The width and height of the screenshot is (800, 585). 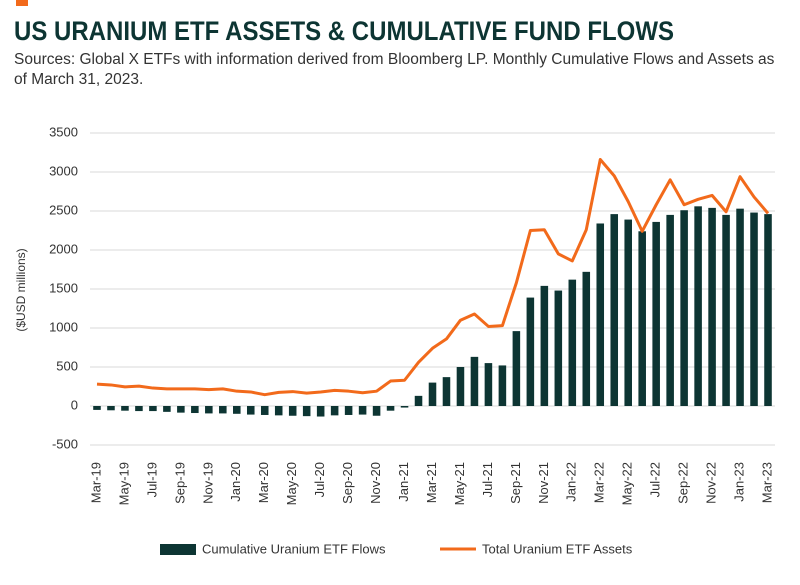 I want to click on x-tick-label: Mar-19, so click(x=95, y=482).